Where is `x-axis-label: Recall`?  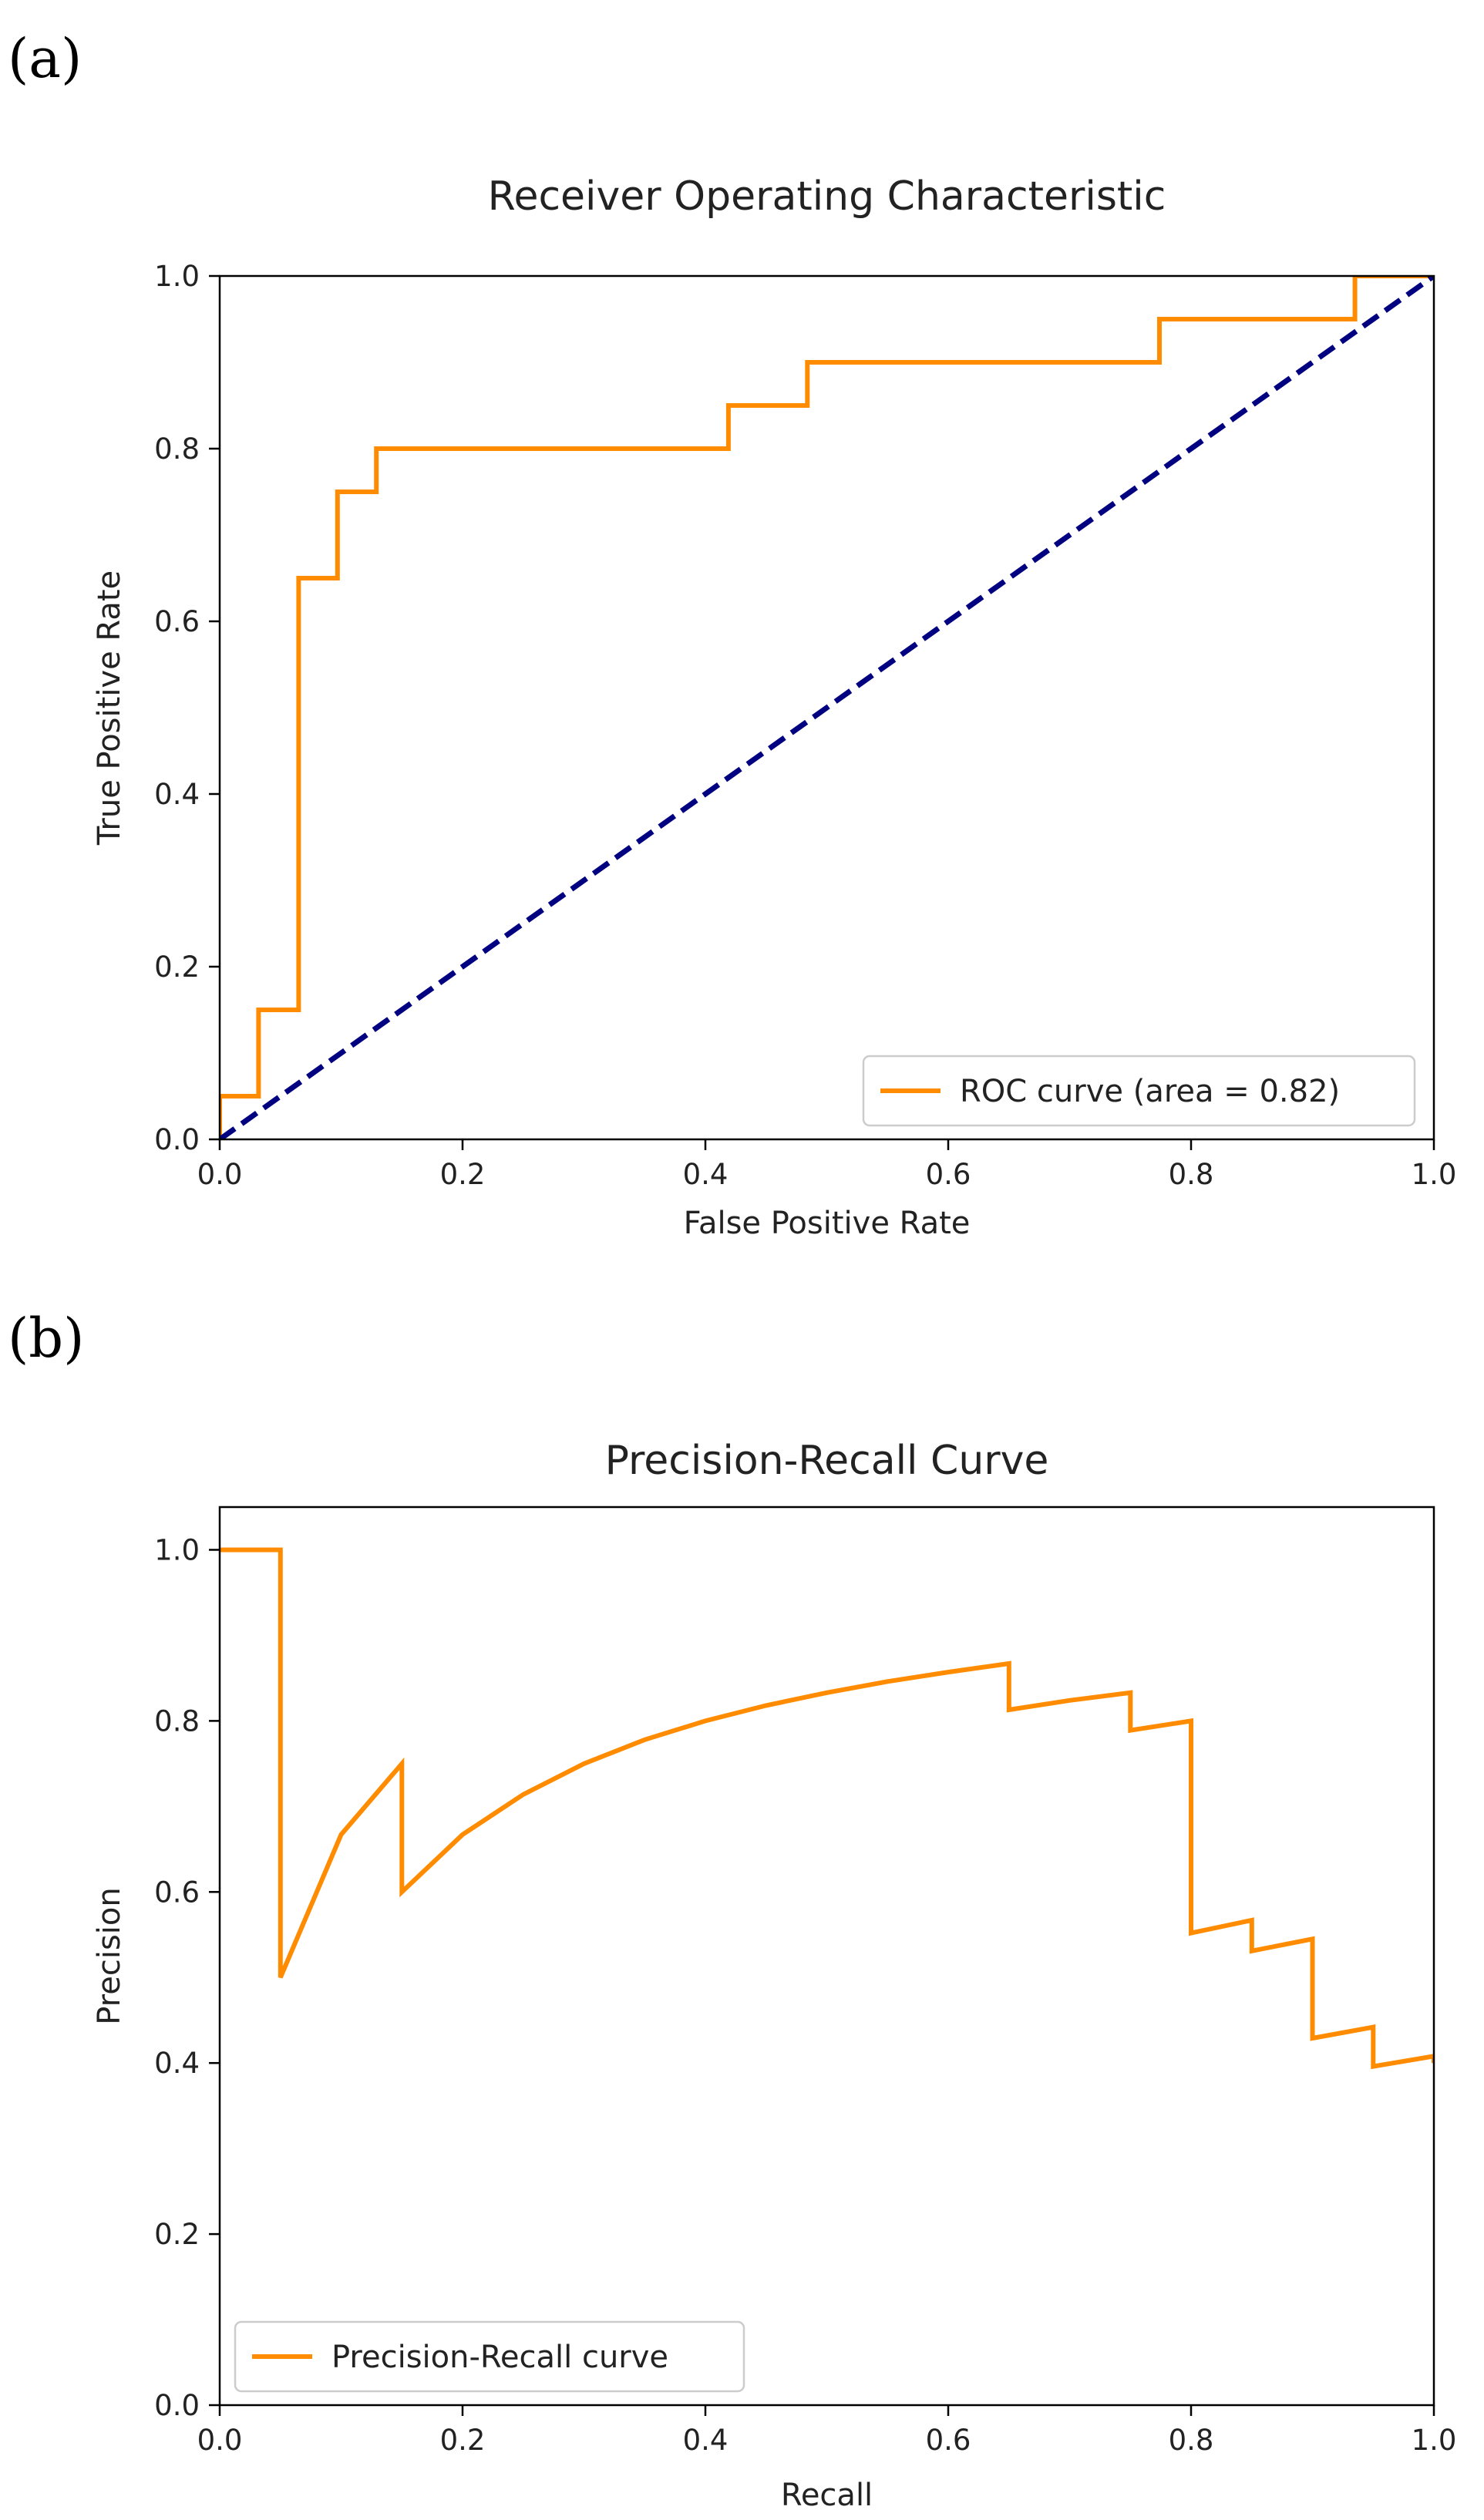 x-axis-label: Recall is located at coordinates (827, 2495).